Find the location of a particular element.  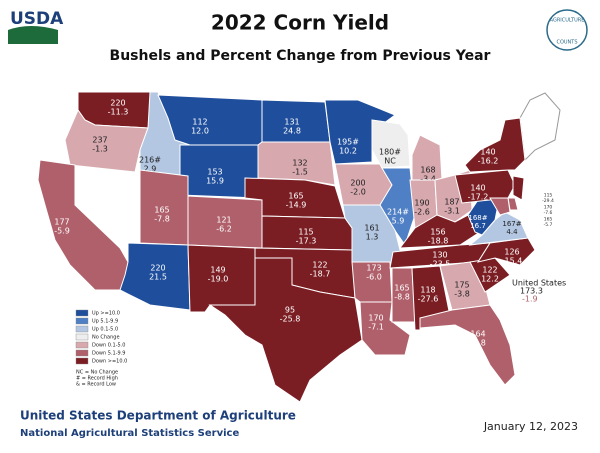

legend-note: # = Record High is located at coordinates (97, 379).